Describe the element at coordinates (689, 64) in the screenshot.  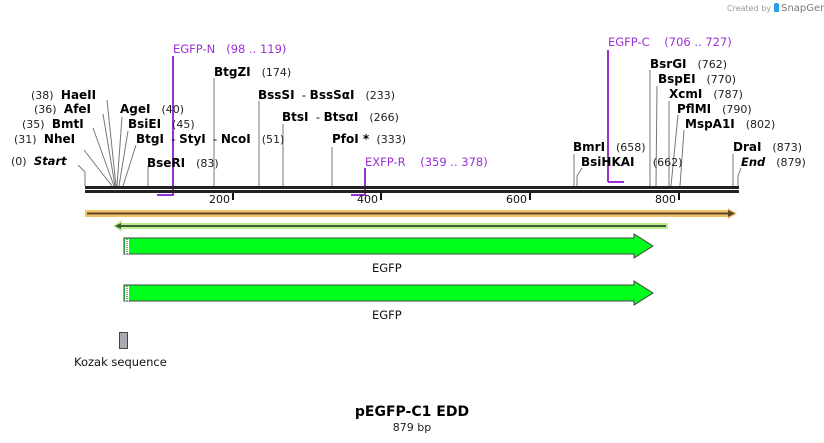
I see `site-bsrgi: BsrGI (762)` at that location.